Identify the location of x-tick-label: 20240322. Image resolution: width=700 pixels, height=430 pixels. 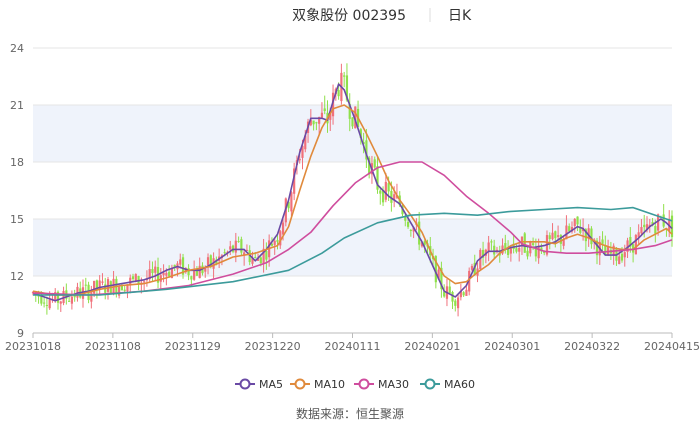
(592, 346).